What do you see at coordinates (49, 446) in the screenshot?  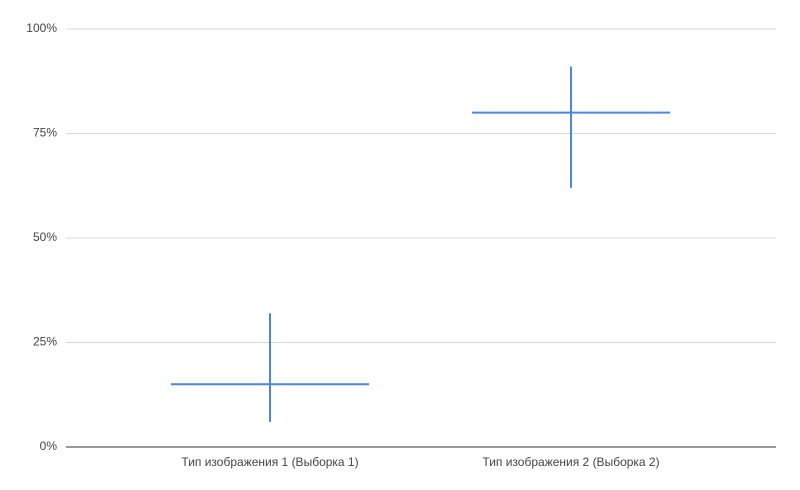 I see `y-tick-label: 0%` at bounding box center [49, 446].